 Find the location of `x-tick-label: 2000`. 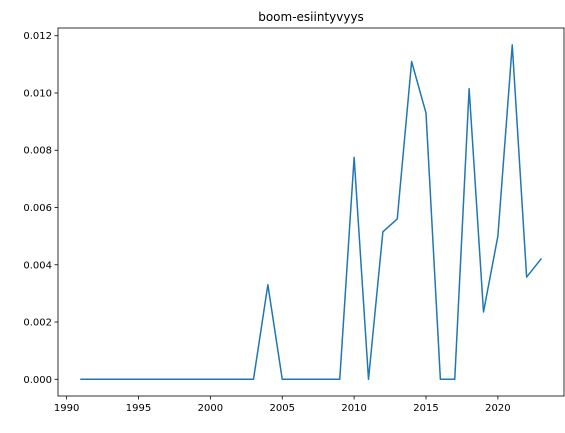

x-tick-label: 2000 is located at coordinates (210, 408).